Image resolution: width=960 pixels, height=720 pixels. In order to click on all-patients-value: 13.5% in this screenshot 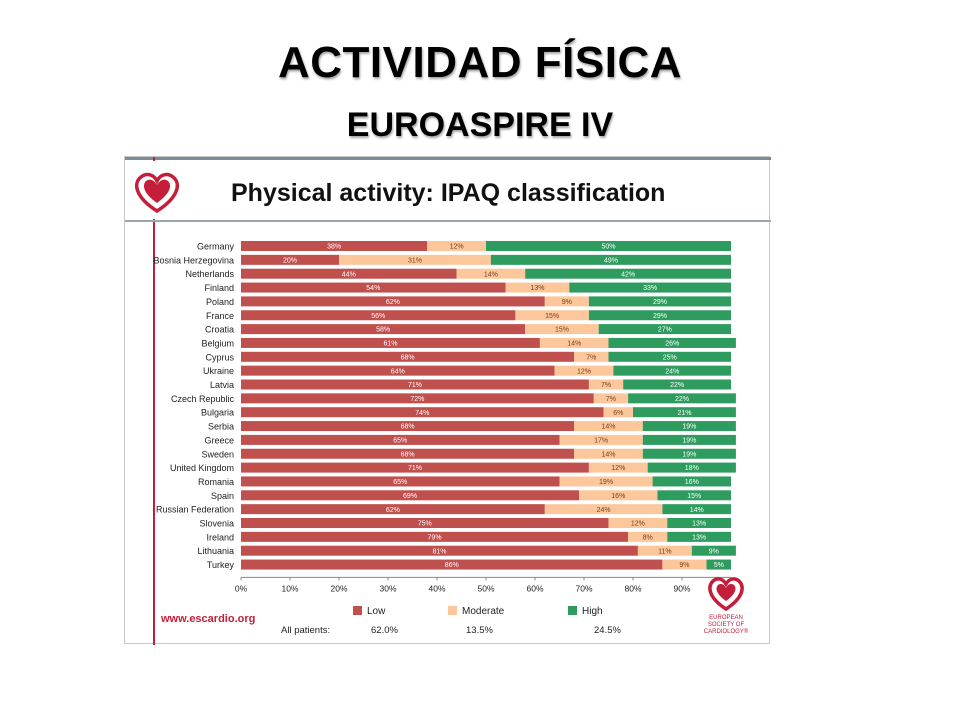, I will do `click(479, 630)`.